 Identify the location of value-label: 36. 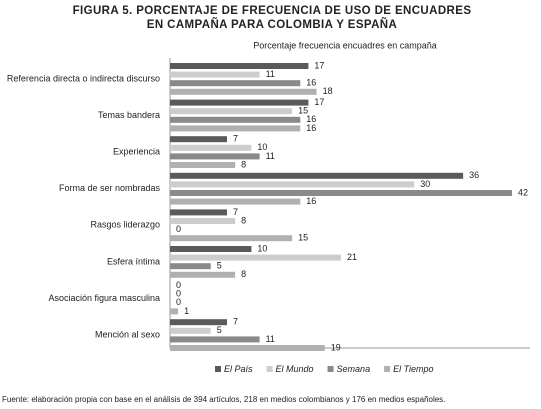
(474, 175).